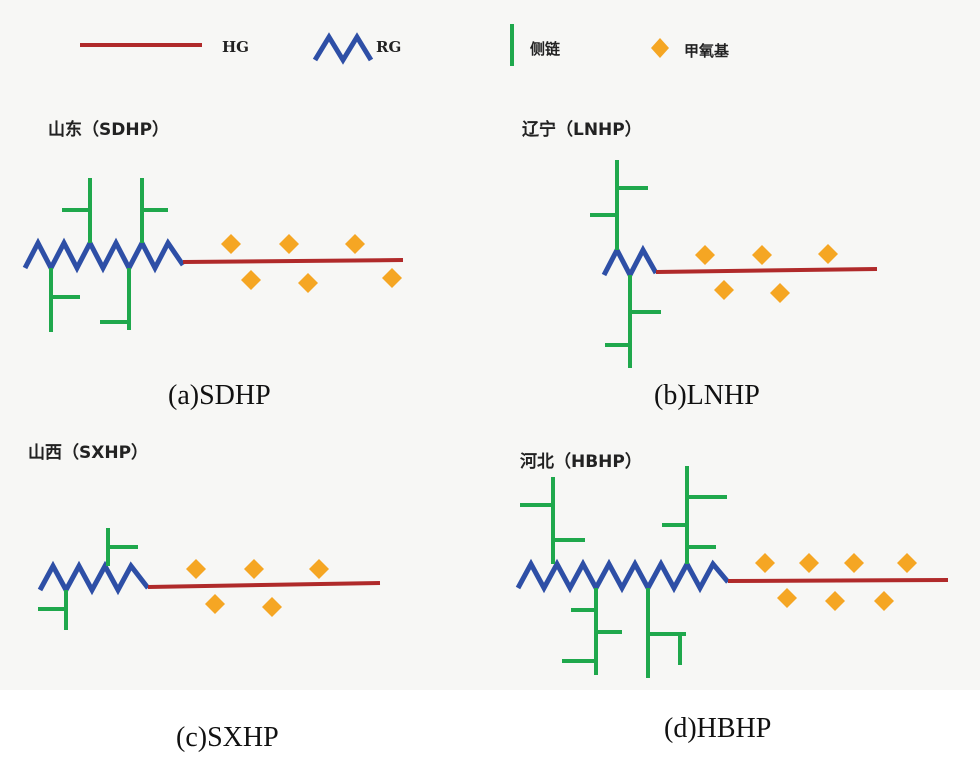 Image resolution: width=980 pixels, height=764 pixels. I want to click on panel-b: 辽宁（LNHP） (b)LNHP, so click(700, 265).